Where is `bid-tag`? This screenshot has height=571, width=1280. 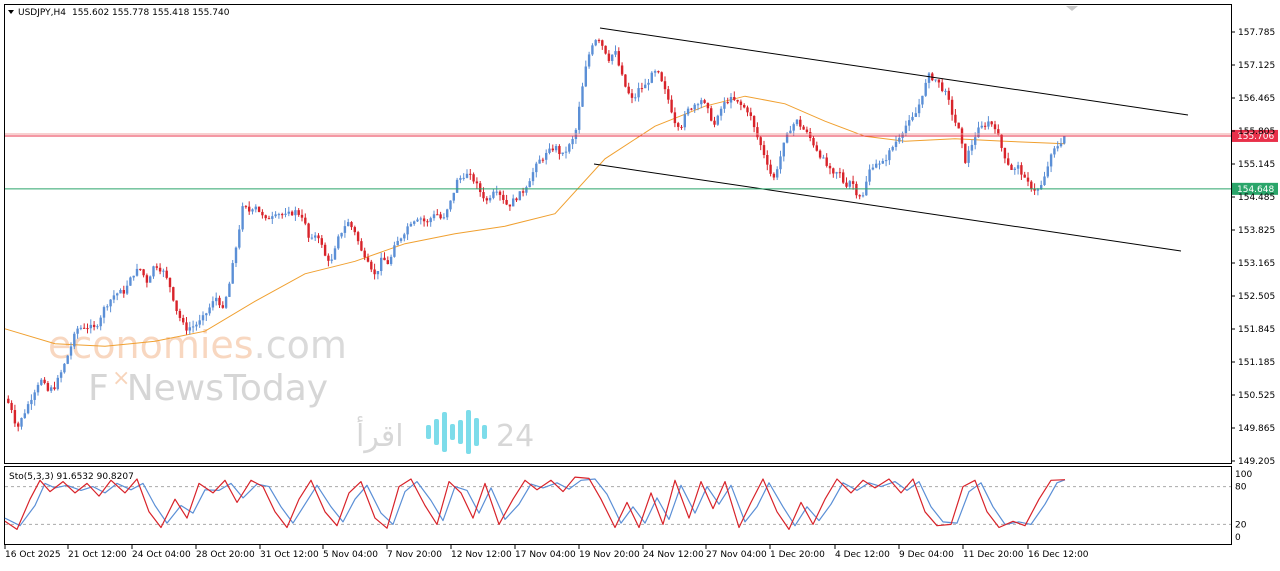 bid-tag is located at coordinates (1255, 135).